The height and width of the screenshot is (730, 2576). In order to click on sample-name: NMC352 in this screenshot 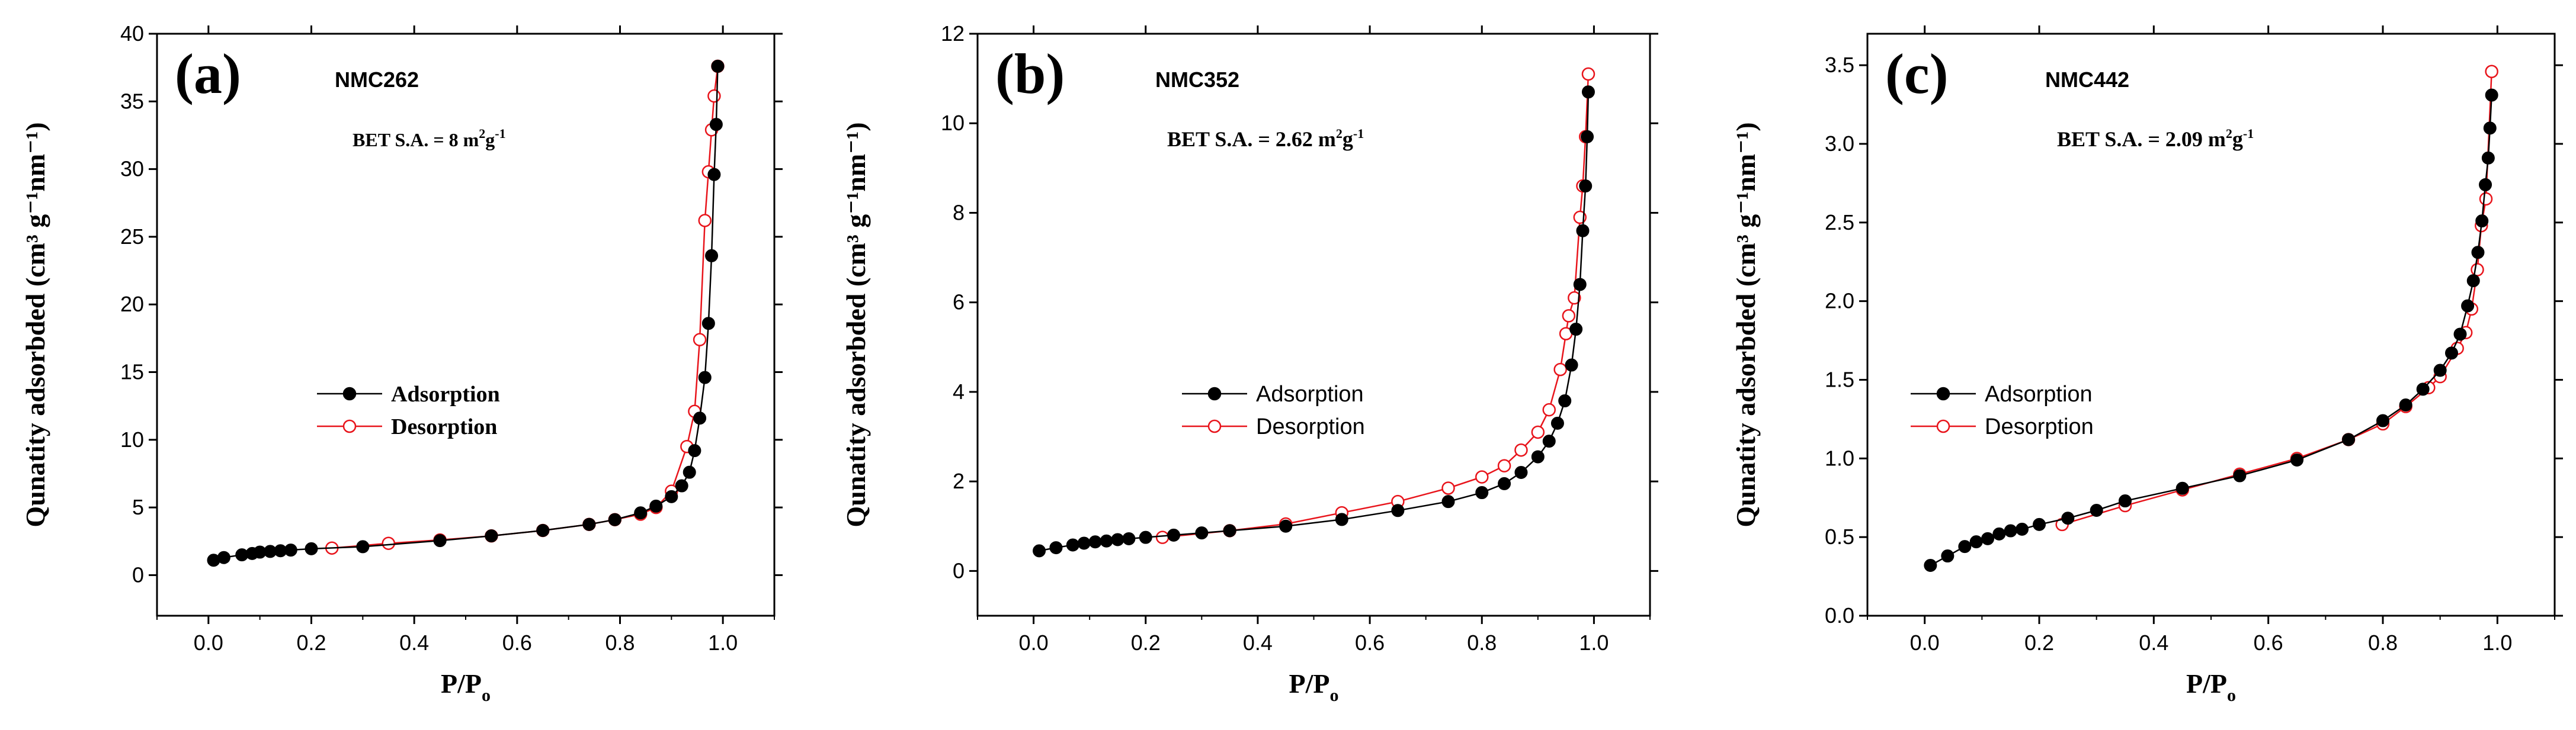, I will do `click(1197, 79)`.